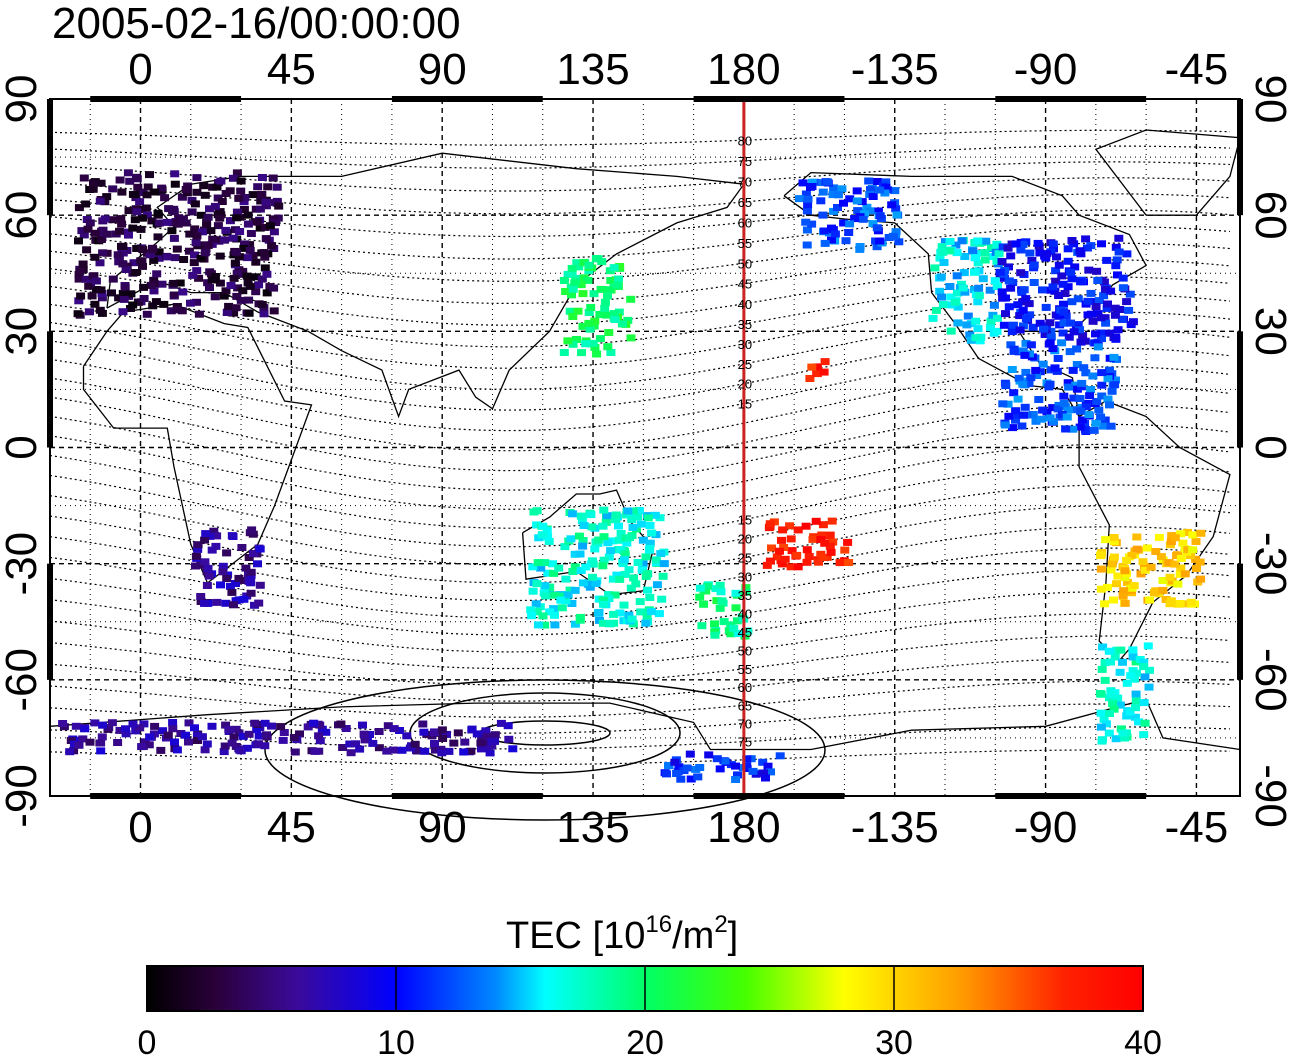 The width and height of the screenshot is (1292, 1057). What do you see at coordinates (693, 936) in the screenshot?
I see `colorbar-title-mid: /m` at bounding box center [693, 936].